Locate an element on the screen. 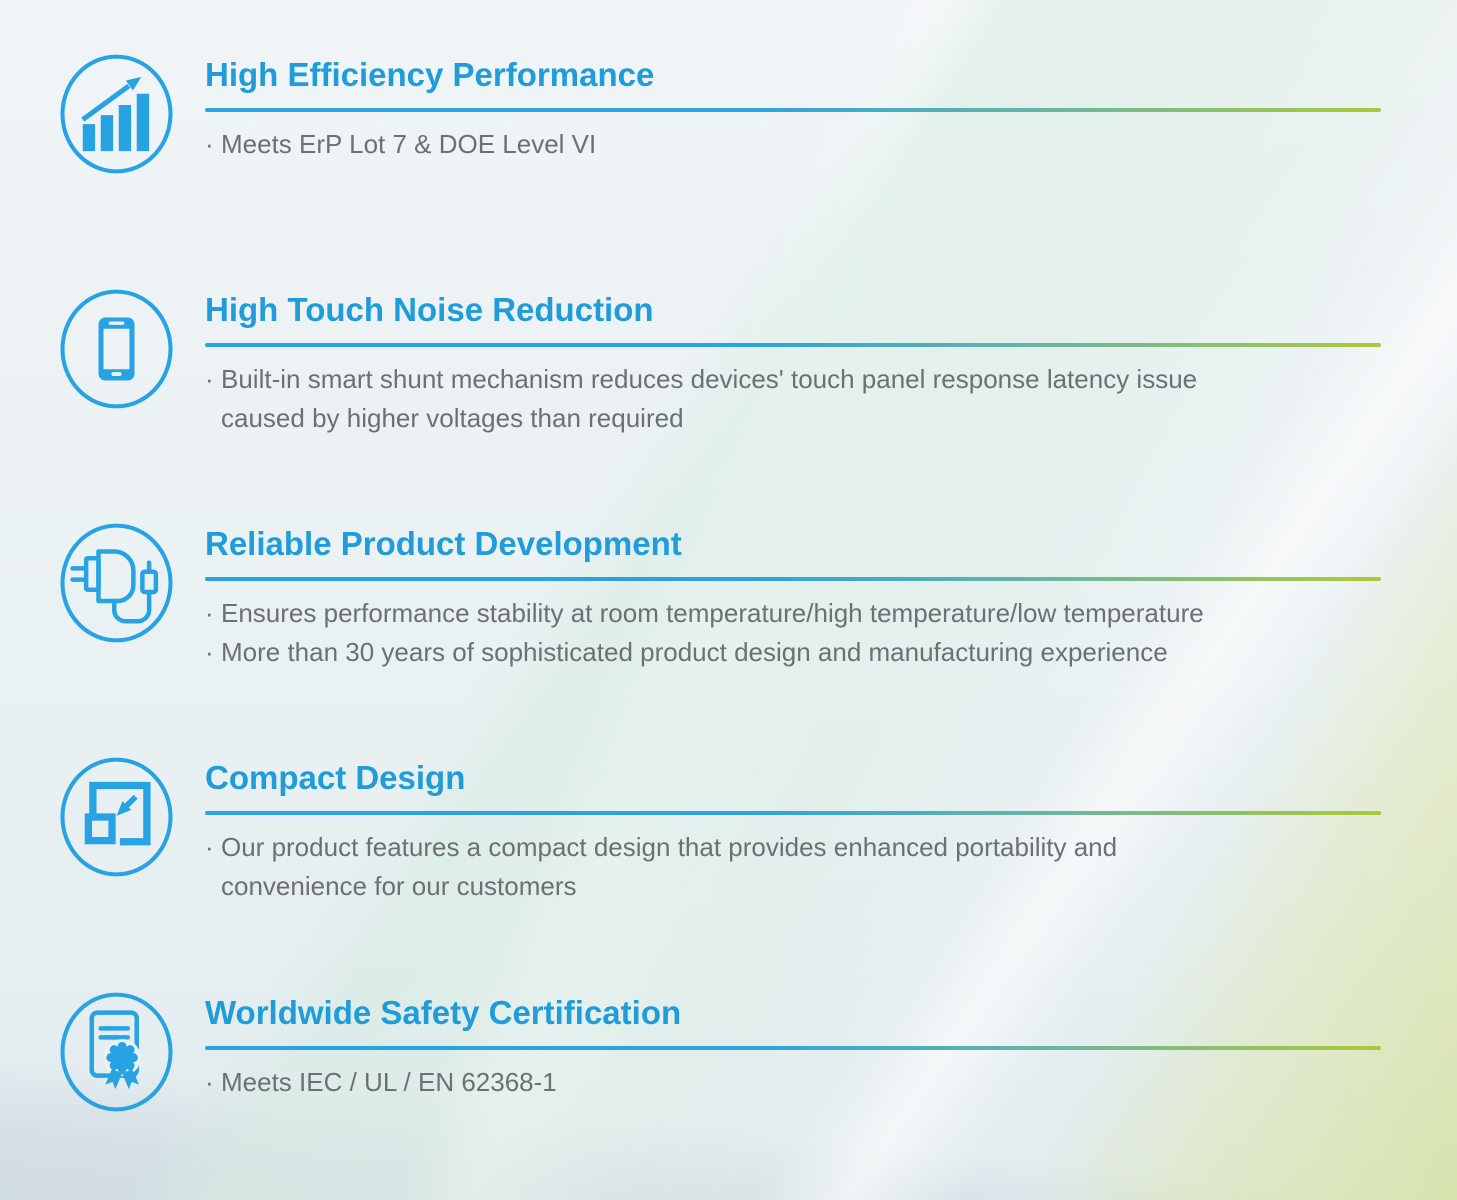 Image resolution: width=1457 pixels, height=1200 pixels. feature-title: Reliable Product Development is located at coordinates (443, 543).